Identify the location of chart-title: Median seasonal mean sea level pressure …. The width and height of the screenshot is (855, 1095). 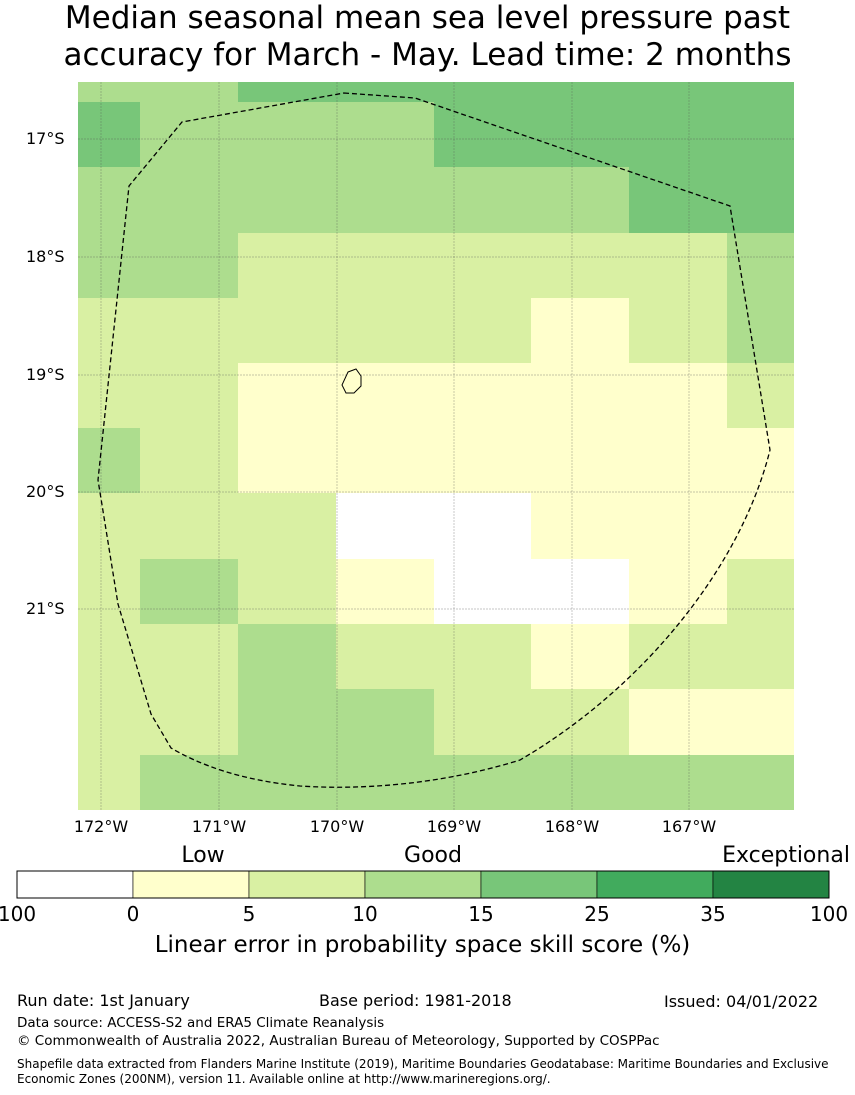
(427, 37).